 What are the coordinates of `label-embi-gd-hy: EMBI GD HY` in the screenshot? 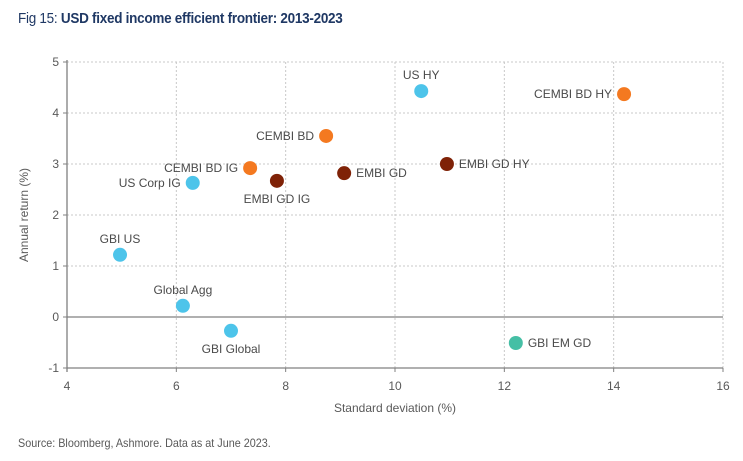 It's located at (494, 164).